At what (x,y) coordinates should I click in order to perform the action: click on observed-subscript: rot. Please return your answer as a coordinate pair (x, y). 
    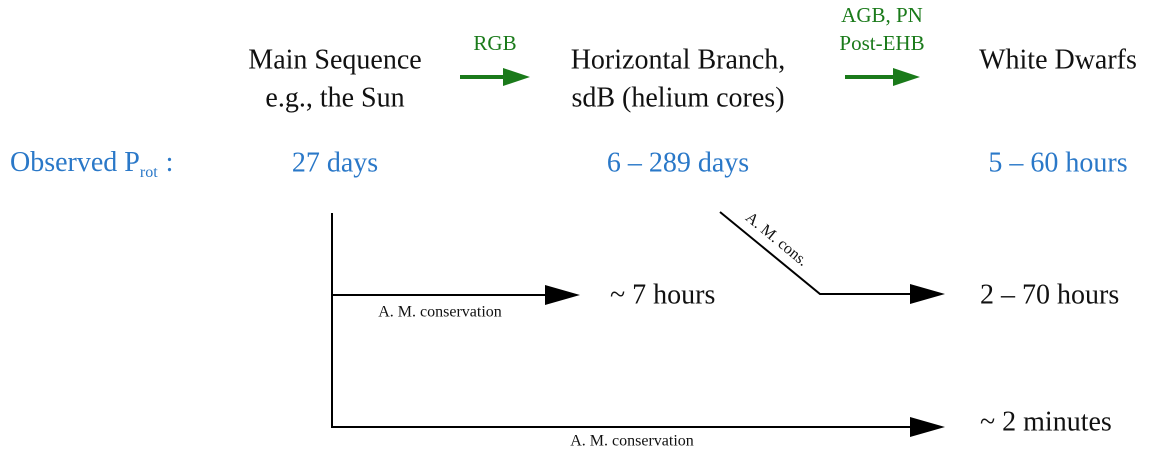
    Looking at the image, I should click on (149, 172).